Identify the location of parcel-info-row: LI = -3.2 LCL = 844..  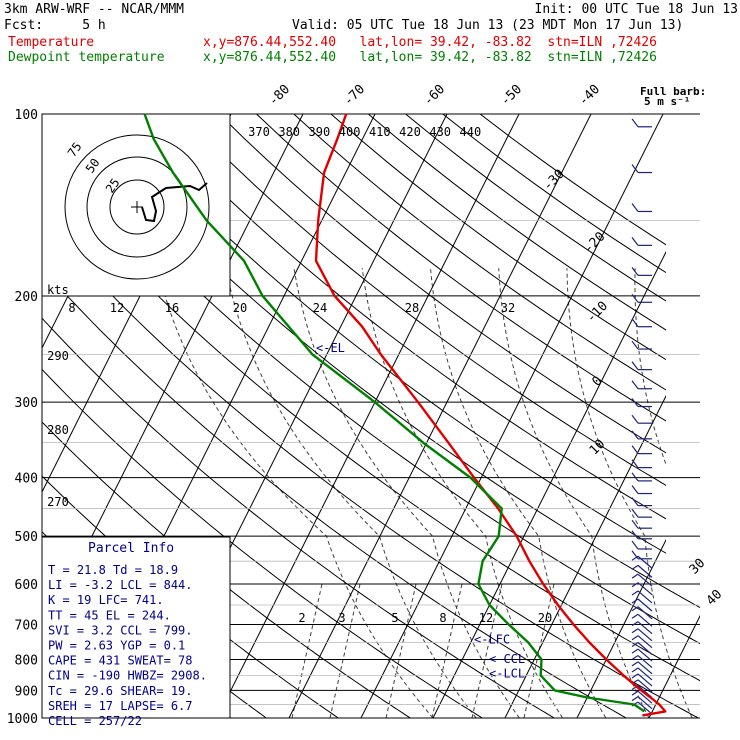
(120, 585).